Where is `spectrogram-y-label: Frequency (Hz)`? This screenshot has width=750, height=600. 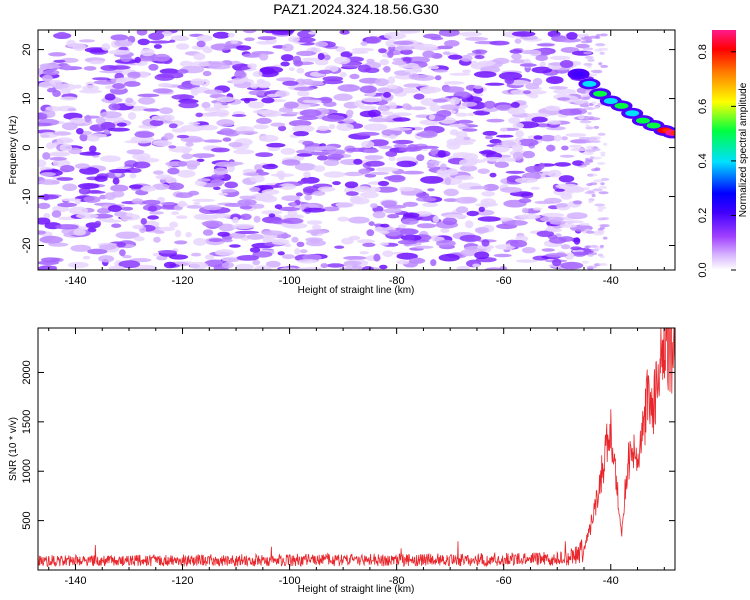 spectrogram-y-label: Frequency (Hz) is located at coordinates (13, 150).